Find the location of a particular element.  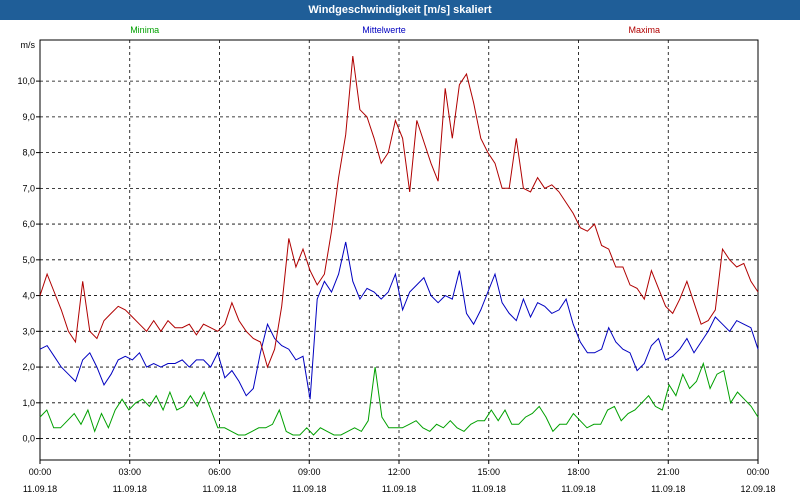

chart-title: Windgeschwindigkeit [m/s] skaliert is located at coordinates (400, 10).